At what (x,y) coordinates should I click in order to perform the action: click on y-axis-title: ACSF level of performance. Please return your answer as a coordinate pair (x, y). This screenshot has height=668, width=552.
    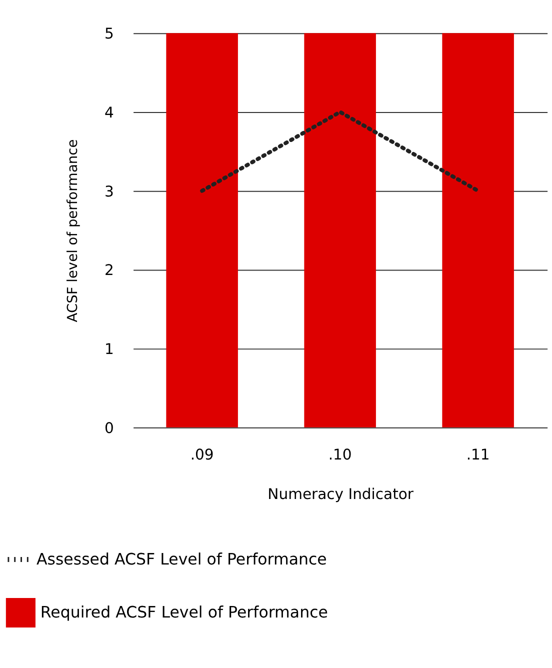
    Looking at the image, I should click on (72, 230).